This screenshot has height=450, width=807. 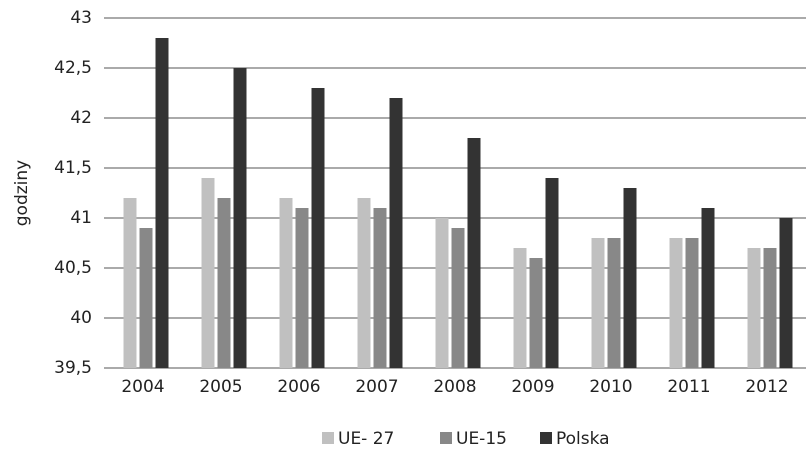 What do you see at coordinates (481, 439) in the screenshot?
I see `legend-label: UE-15` at bounding box center [481, 439].